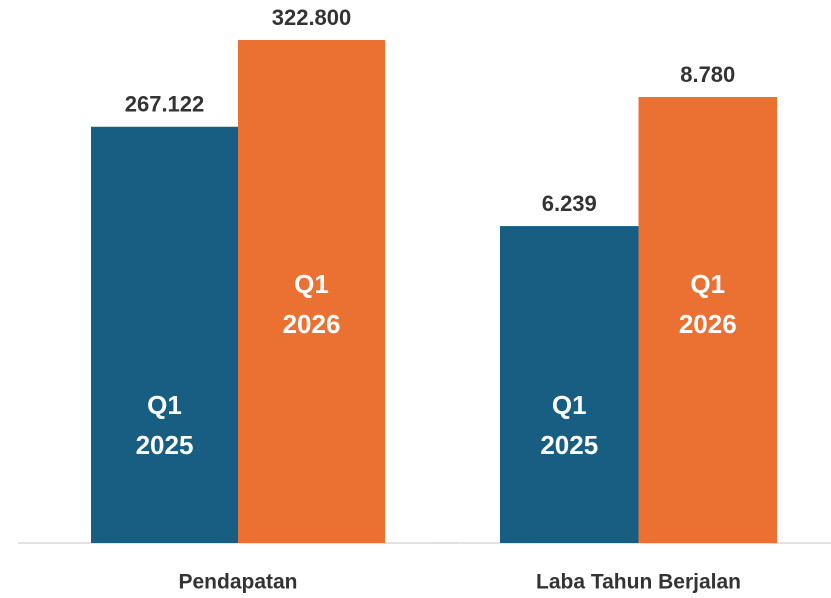 The image size is (831, 598). I want to click on category-label: Laba Tahun Berjalan, so click(638, 582).